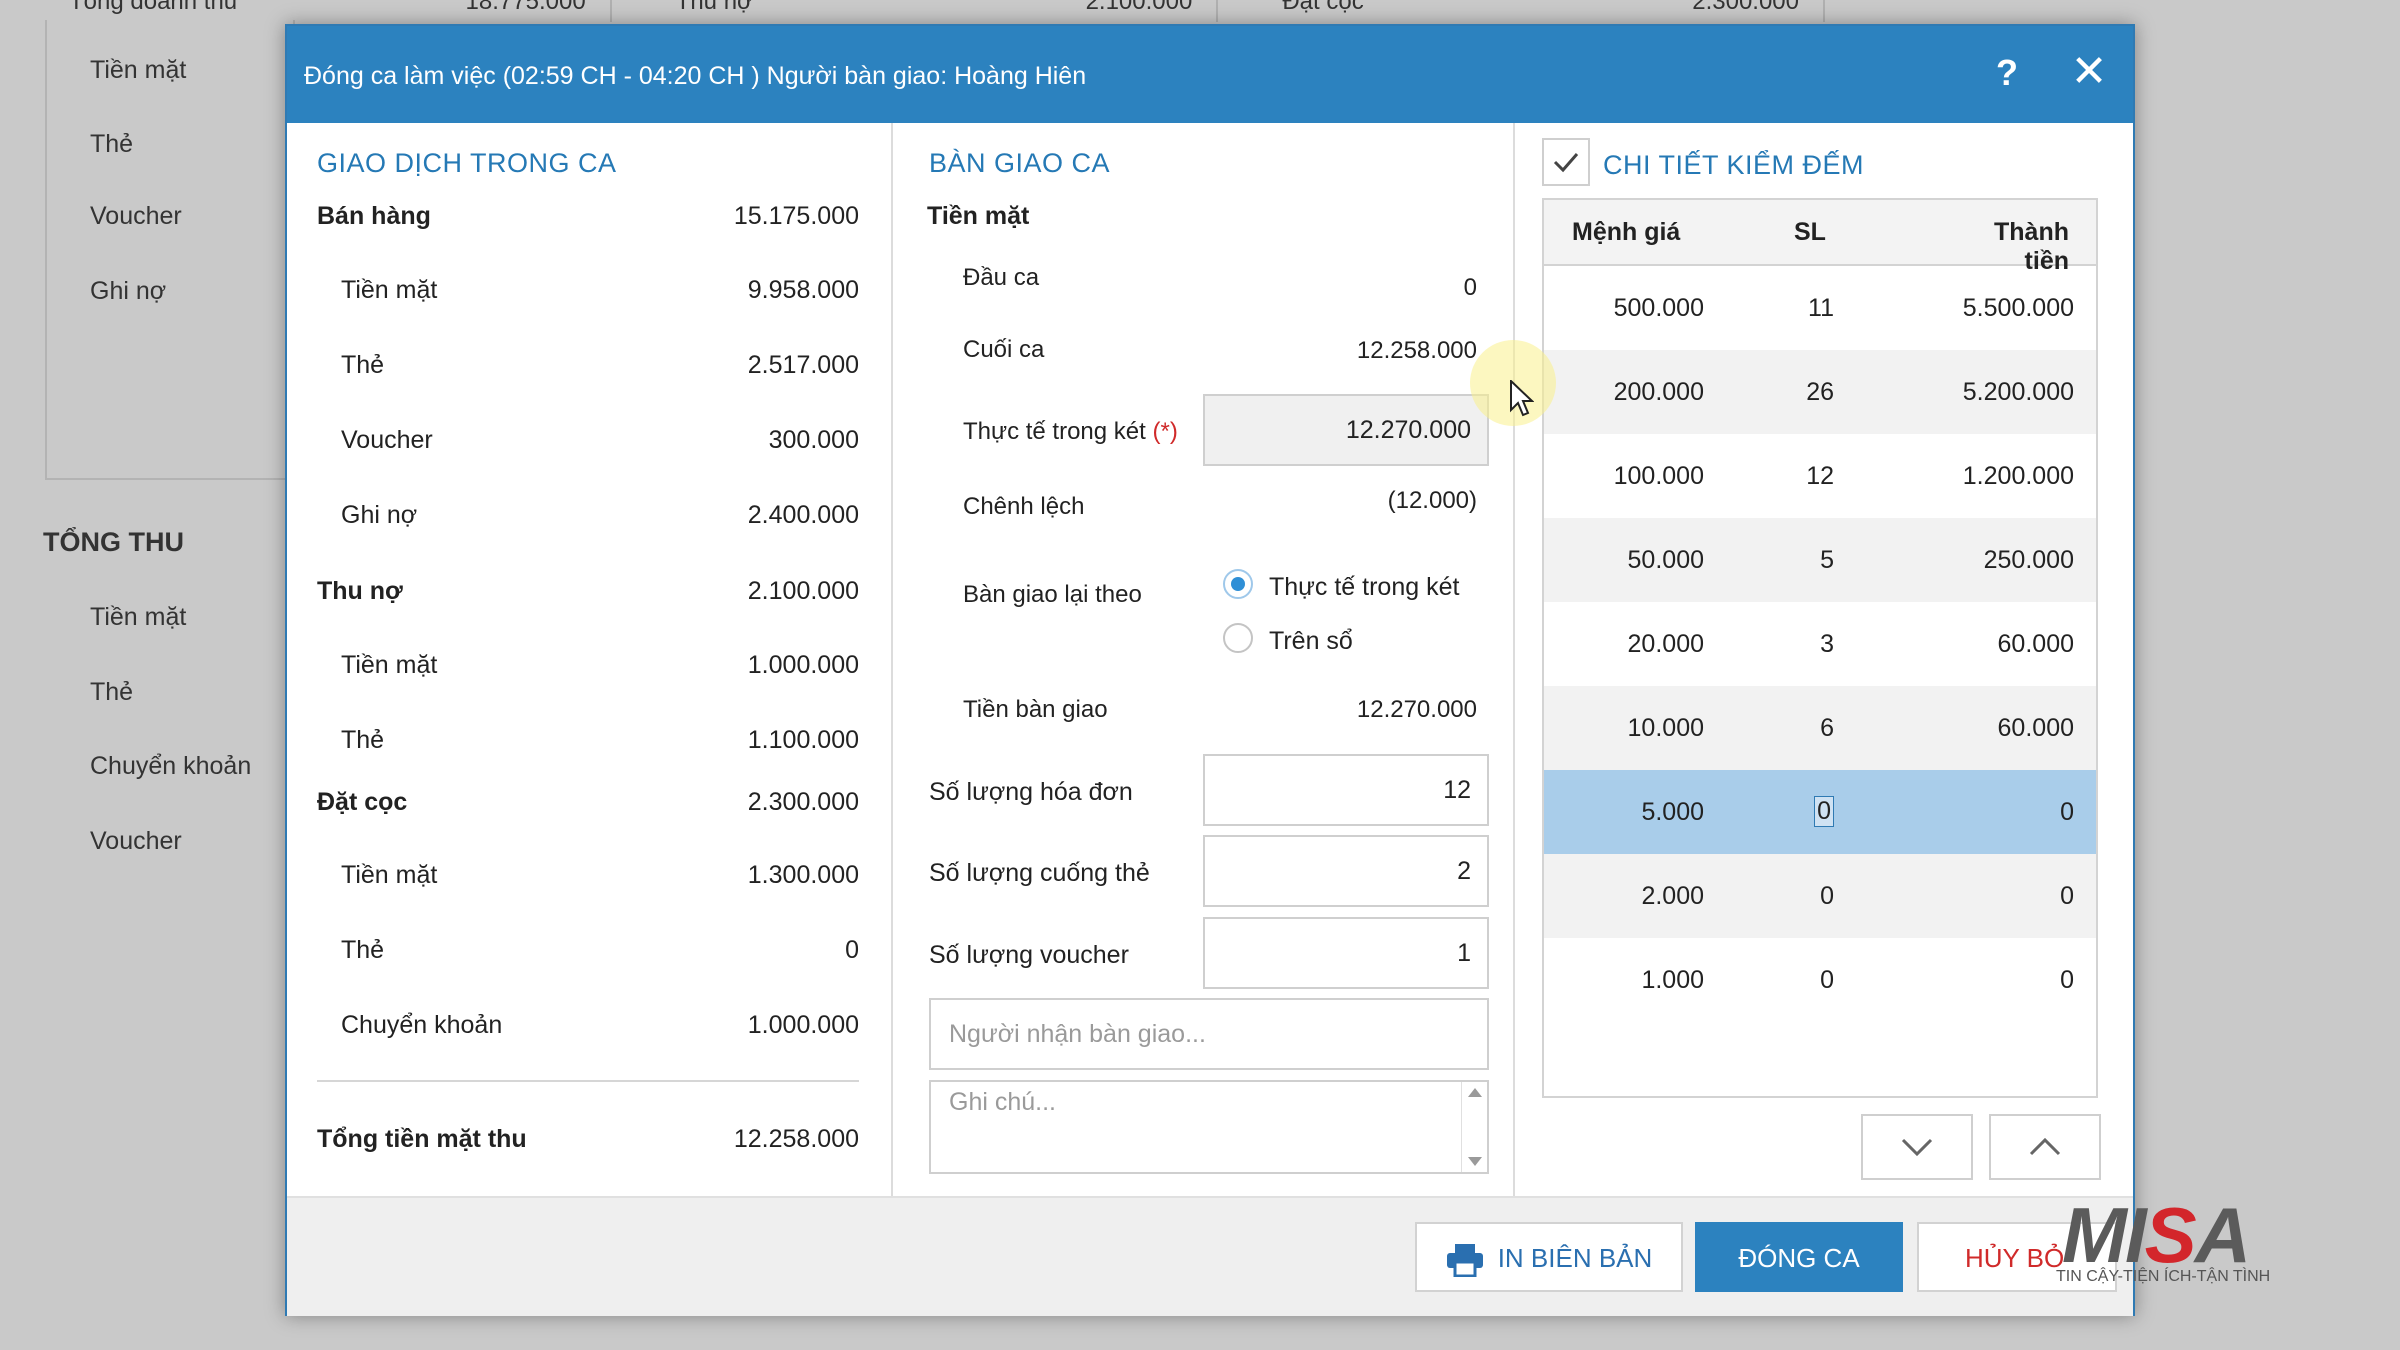  What do you see at coordinates (1549, 1257) in the screenshot?
I see `print-report-button: IN BIÊN BẢN` at bounding box center [1549, 1257].